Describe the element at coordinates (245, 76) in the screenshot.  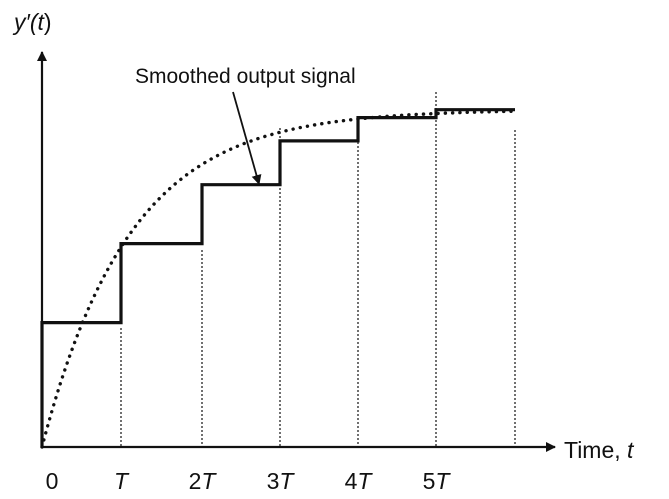
I see `smoothed-output-annotation: Smoothed output signal` at that location.